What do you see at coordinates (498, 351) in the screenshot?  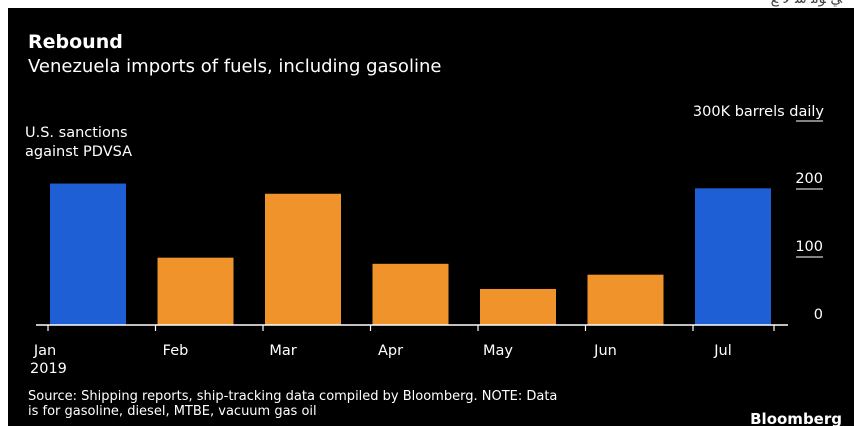 I see `x-label-may: May` at bounding box center [498, 351].